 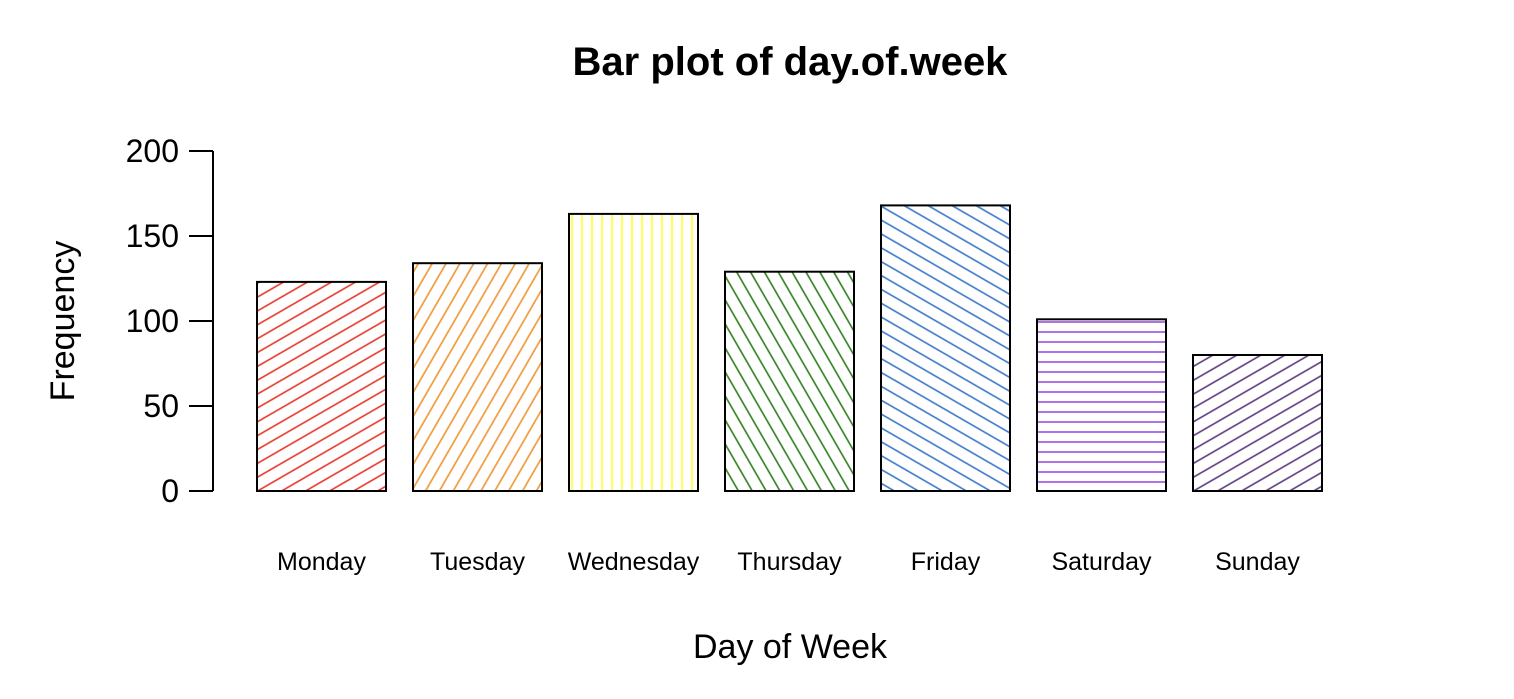 I want to click on x-tick-label: Saturday, so click(x=1101, y=562).